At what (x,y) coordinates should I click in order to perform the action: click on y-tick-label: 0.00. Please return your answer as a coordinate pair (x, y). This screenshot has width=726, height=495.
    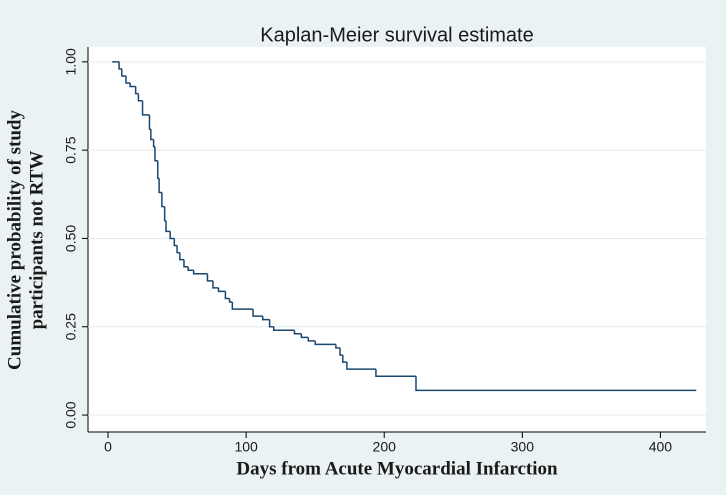
    Looking at the image, I should click on (71, 414).